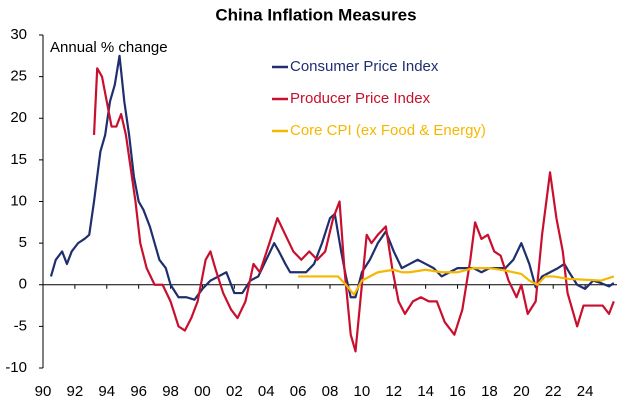 This screenshot has height=410, width=633. I want to click on x-tick-label: 10, so click(362, 391).